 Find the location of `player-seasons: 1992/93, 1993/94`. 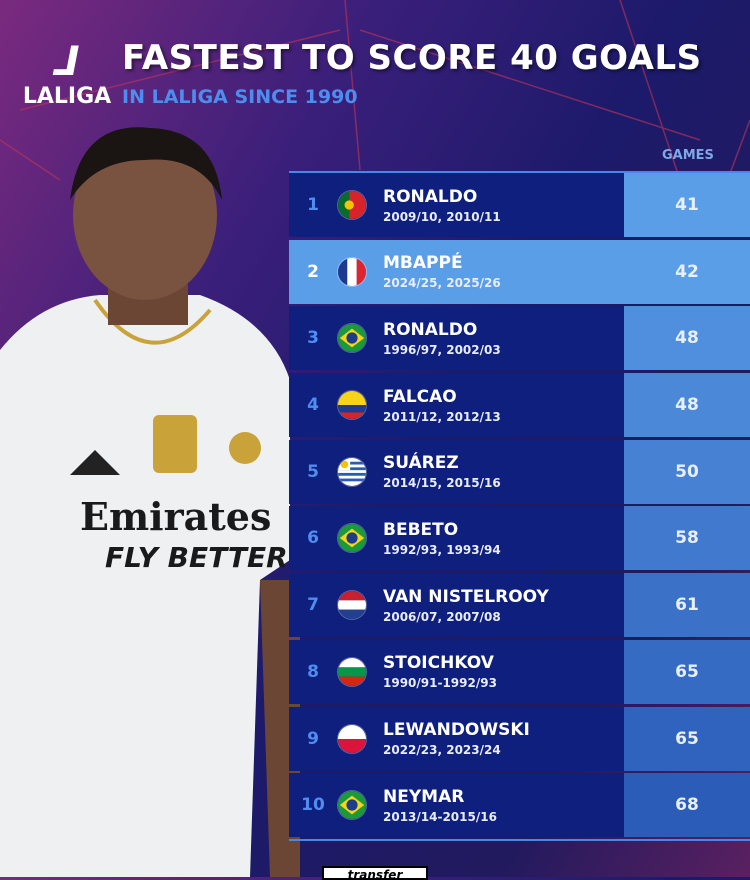

player-seasons: 1992/93, 1993/94 is located at coordinates (442, 549).